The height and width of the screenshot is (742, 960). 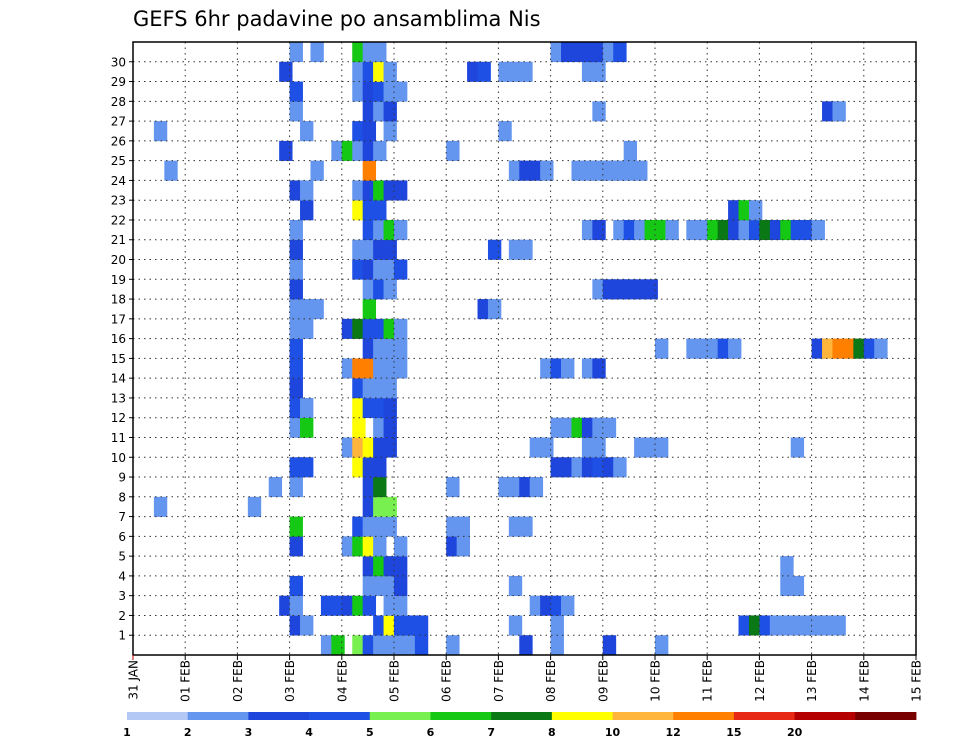 What do you see at coordinates (122, 596) in the screenshot?
I see `y-tick-label: 3` at bounding box center [122, 596].